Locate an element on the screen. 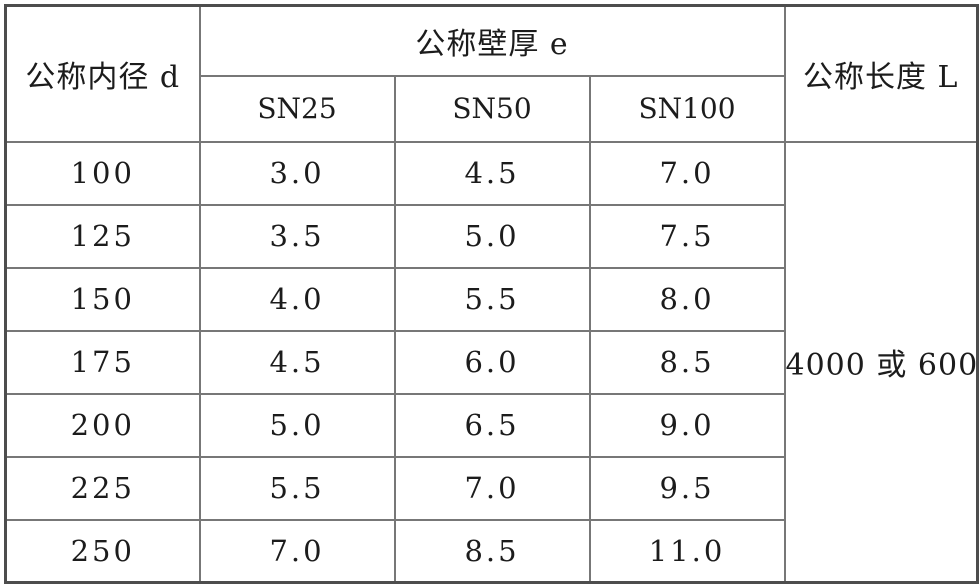 The width and height of the screenshot is (980, 585). cell-sn25: 3.5 is located at coordinates (297, 236).